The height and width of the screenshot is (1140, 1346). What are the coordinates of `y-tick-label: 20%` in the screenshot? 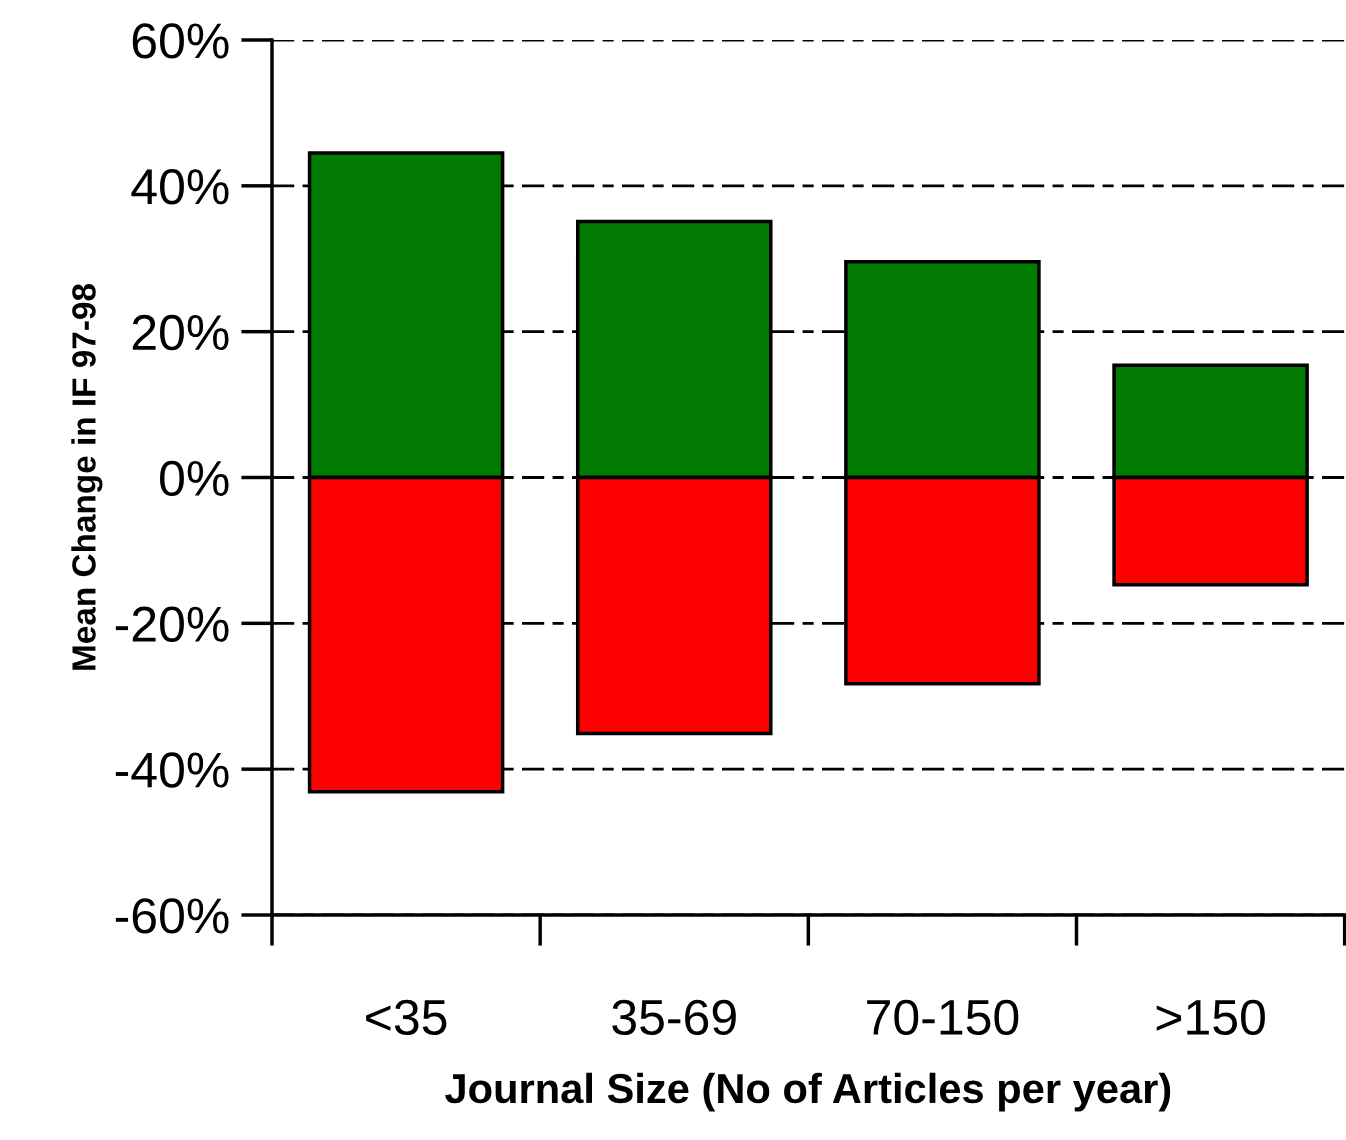 It's located at (180, 332).